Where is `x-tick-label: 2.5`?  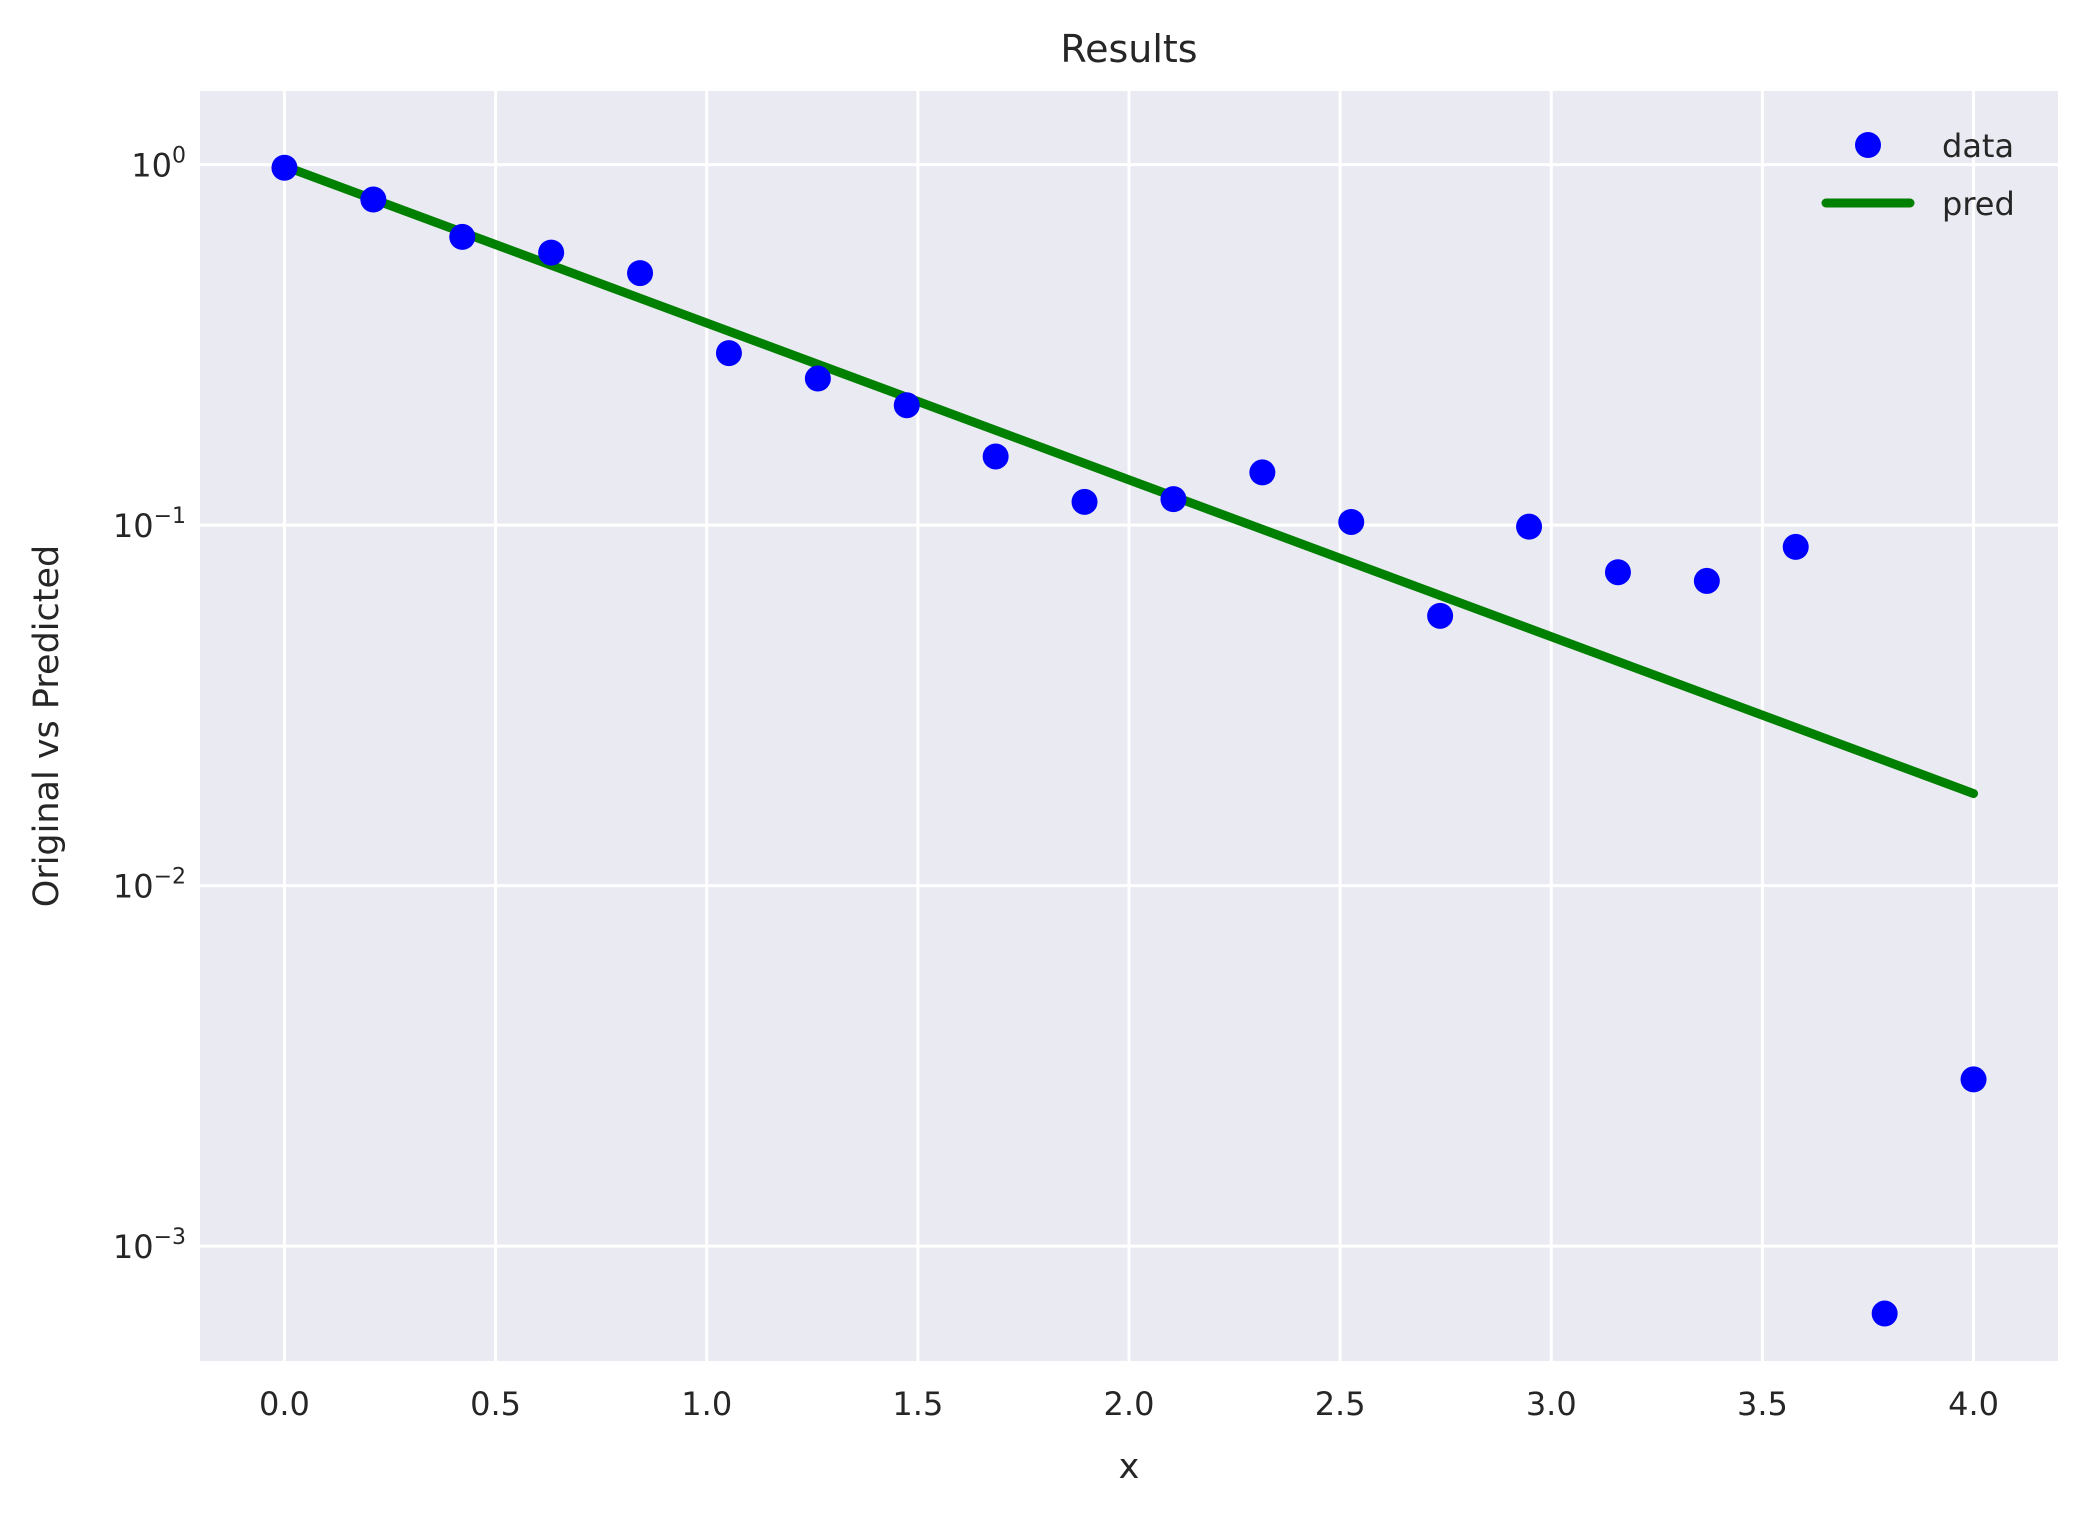
x-tick-label: 2.5 is located at coordinates (1340, 1404).